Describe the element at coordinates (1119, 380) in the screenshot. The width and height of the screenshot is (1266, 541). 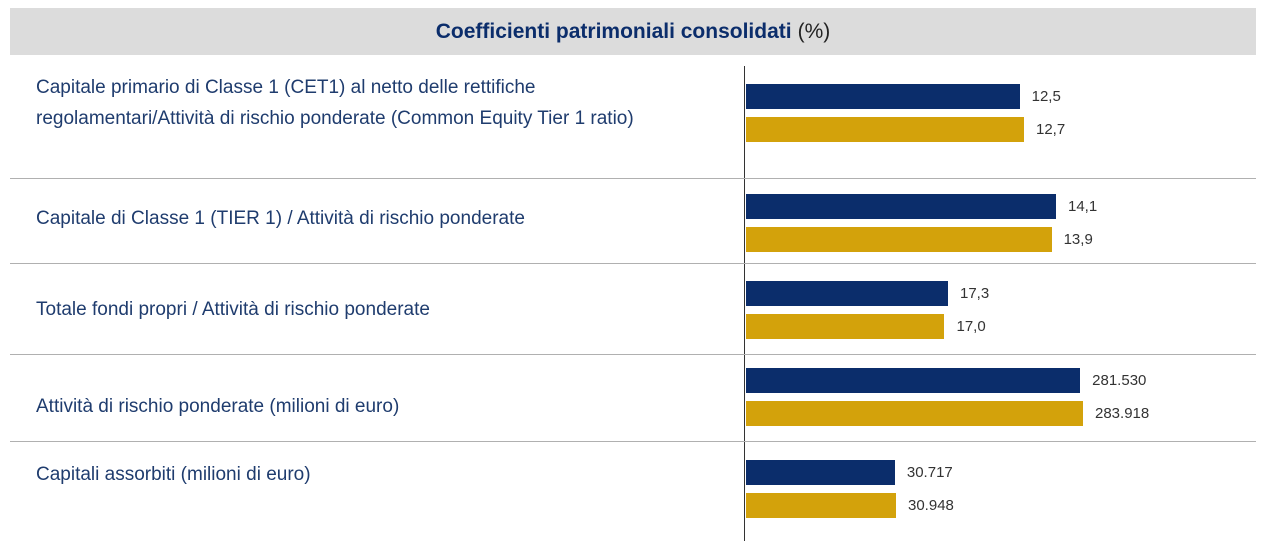
I see `value-label: 281.530` at that location.